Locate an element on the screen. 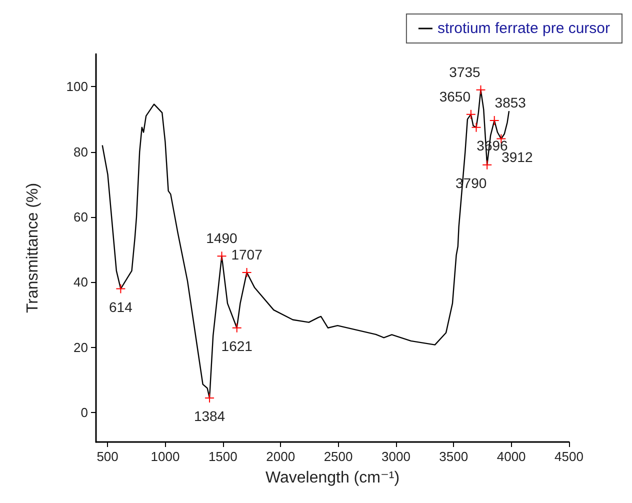  x-tick-label: 3000 is located at coordinates (395, 456).